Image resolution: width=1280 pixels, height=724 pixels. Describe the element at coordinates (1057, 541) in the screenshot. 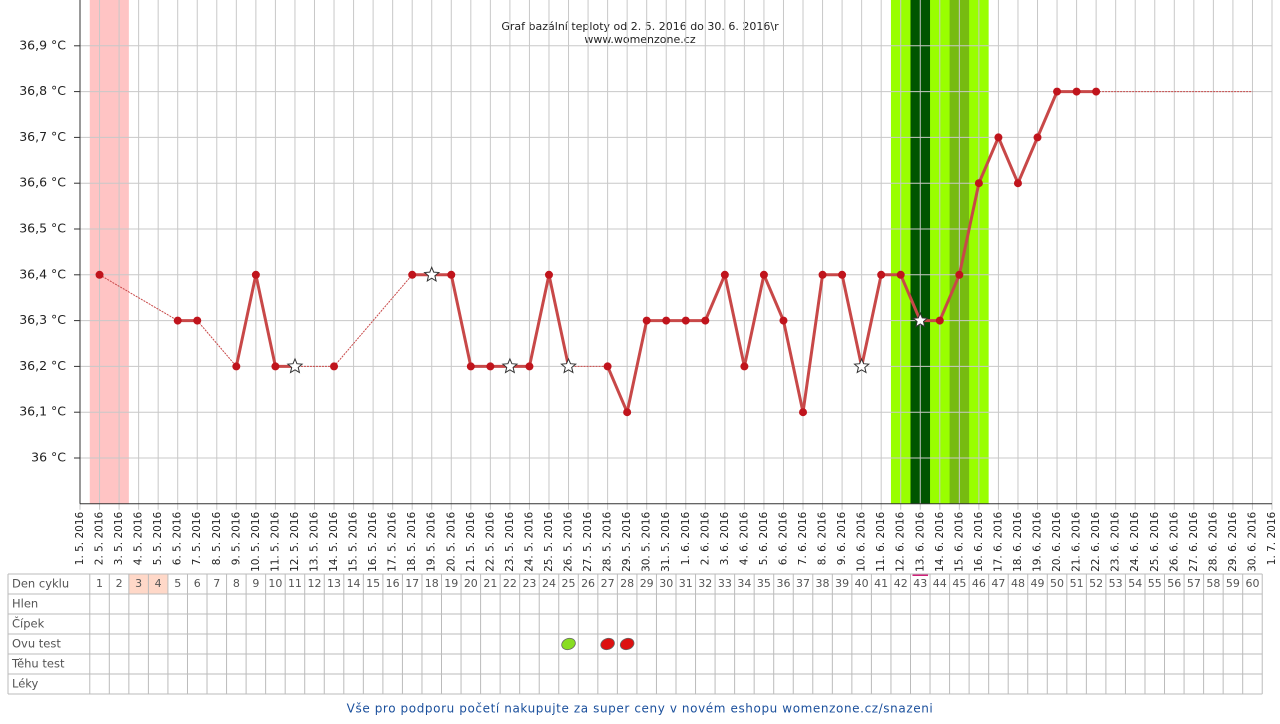

I see `x-tick-label: 20. 6. 2016` at that location.